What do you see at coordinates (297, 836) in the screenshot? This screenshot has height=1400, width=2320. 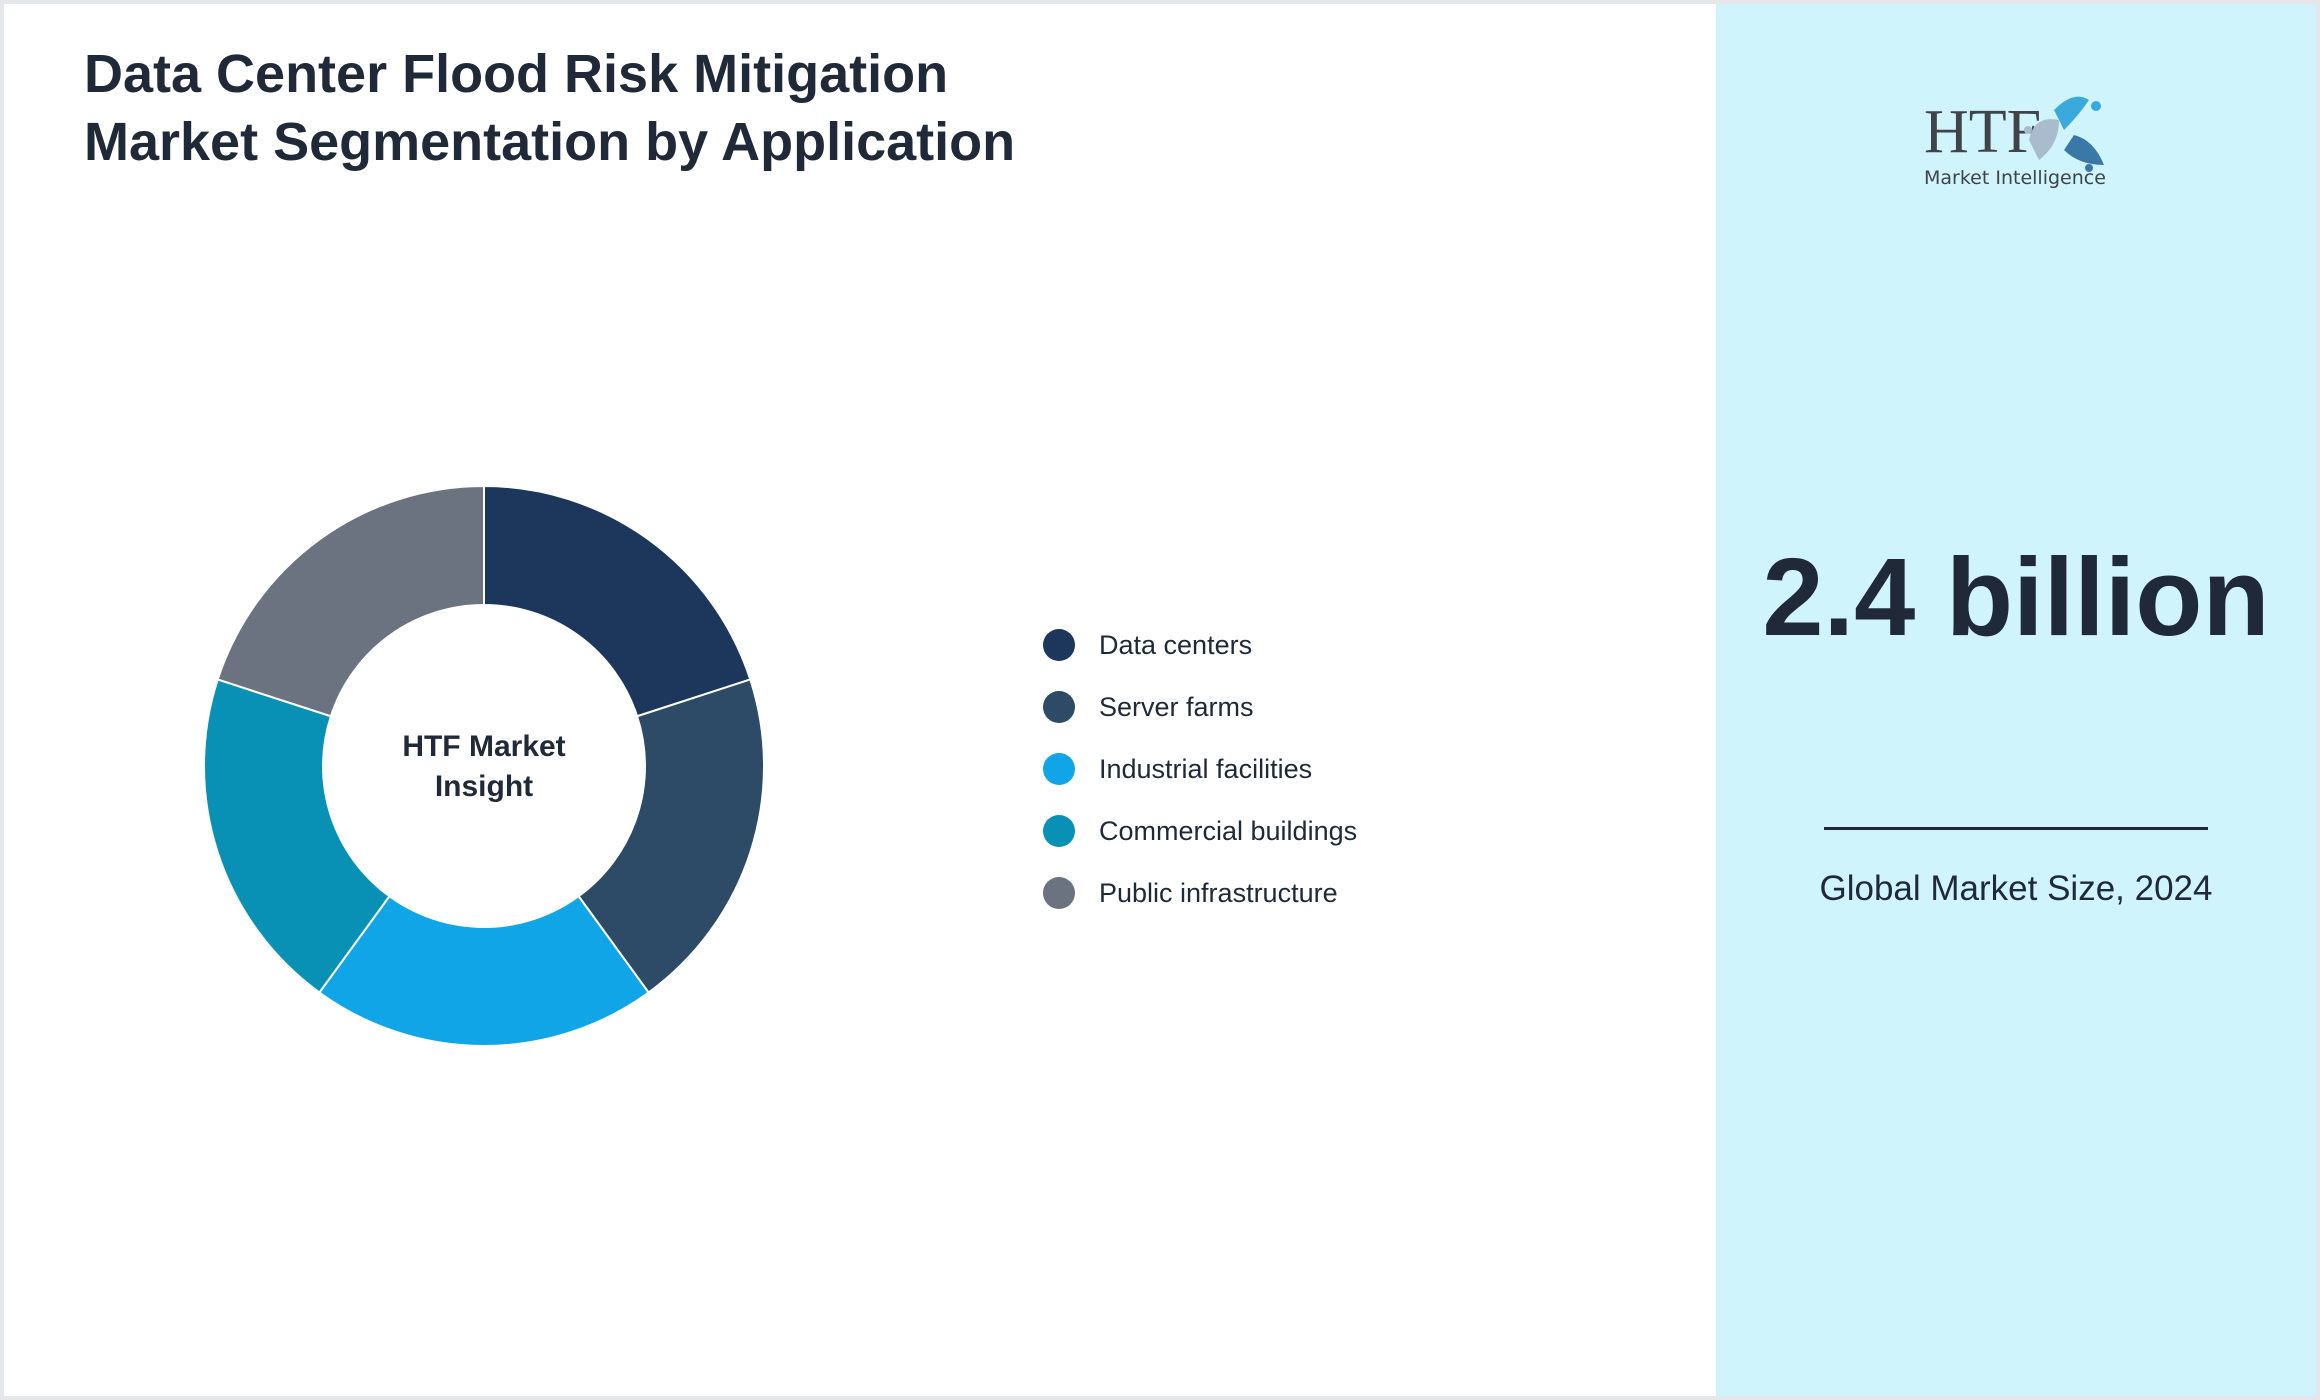 I see `donut-slice-commercial-buildings` at bounding box center [297, 836].